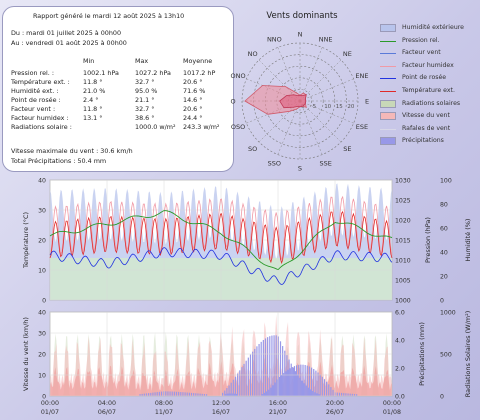  I want to click on pressure-tick-label: 1030, so click(403, 181).